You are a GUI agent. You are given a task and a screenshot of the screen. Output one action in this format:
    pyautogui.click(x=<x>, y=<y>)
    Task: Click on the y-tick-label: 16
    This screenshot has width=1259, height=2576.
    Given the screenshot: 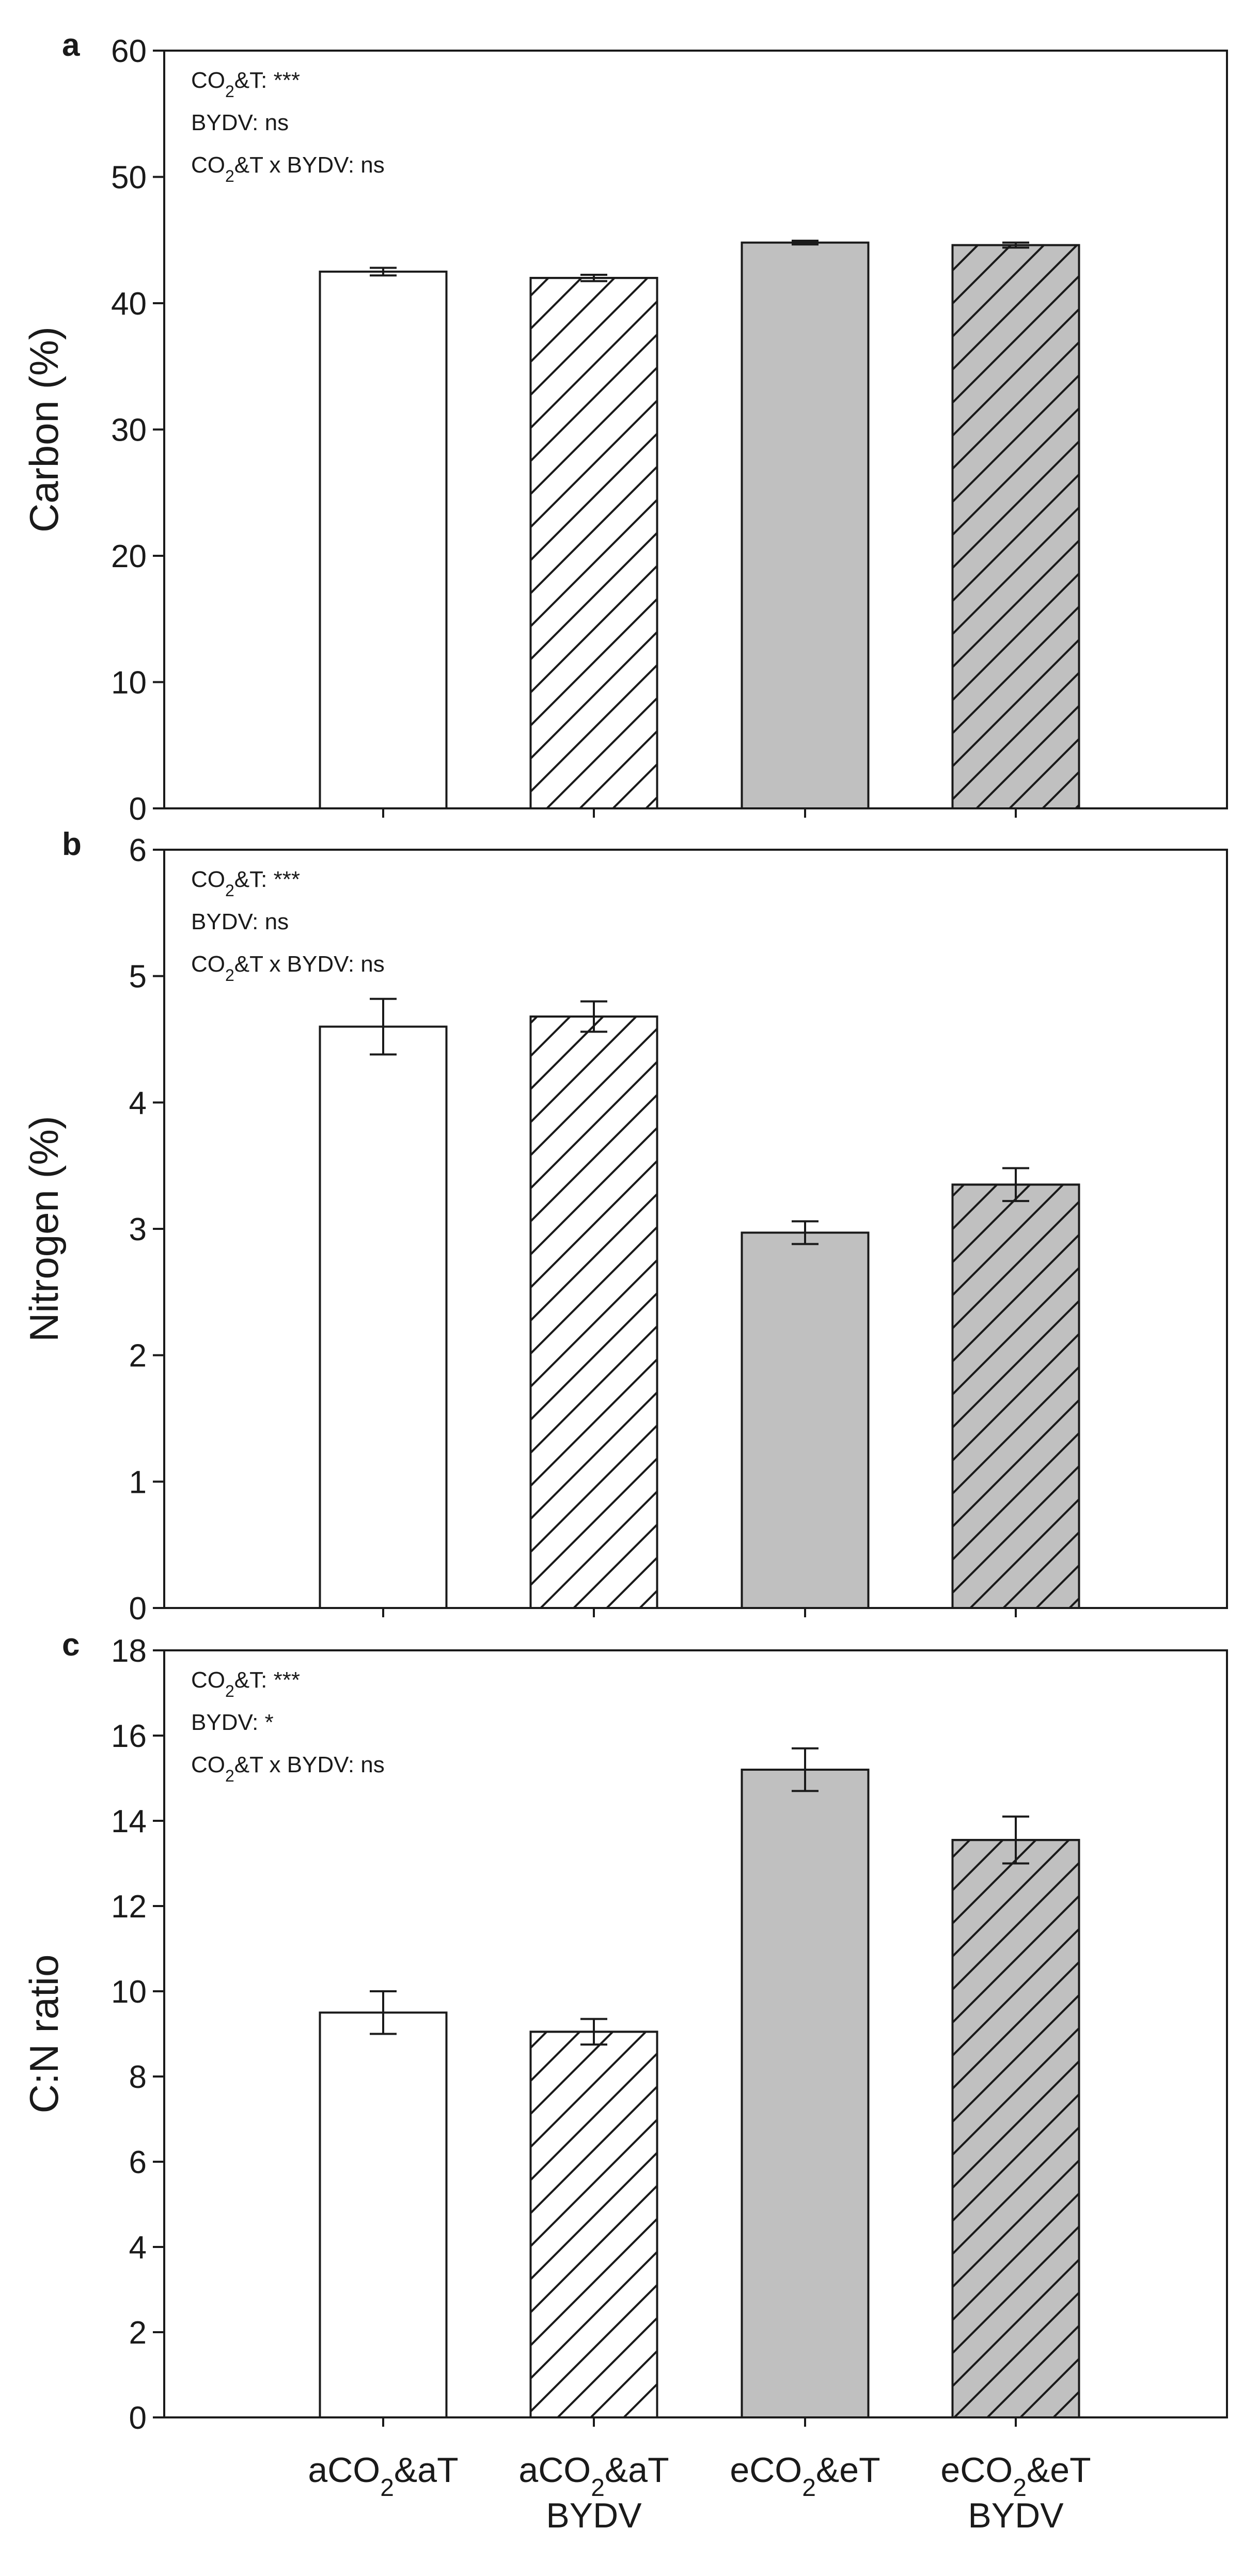 What is the action you would take?
    pyautogui.click(x=129, y=1737)
    